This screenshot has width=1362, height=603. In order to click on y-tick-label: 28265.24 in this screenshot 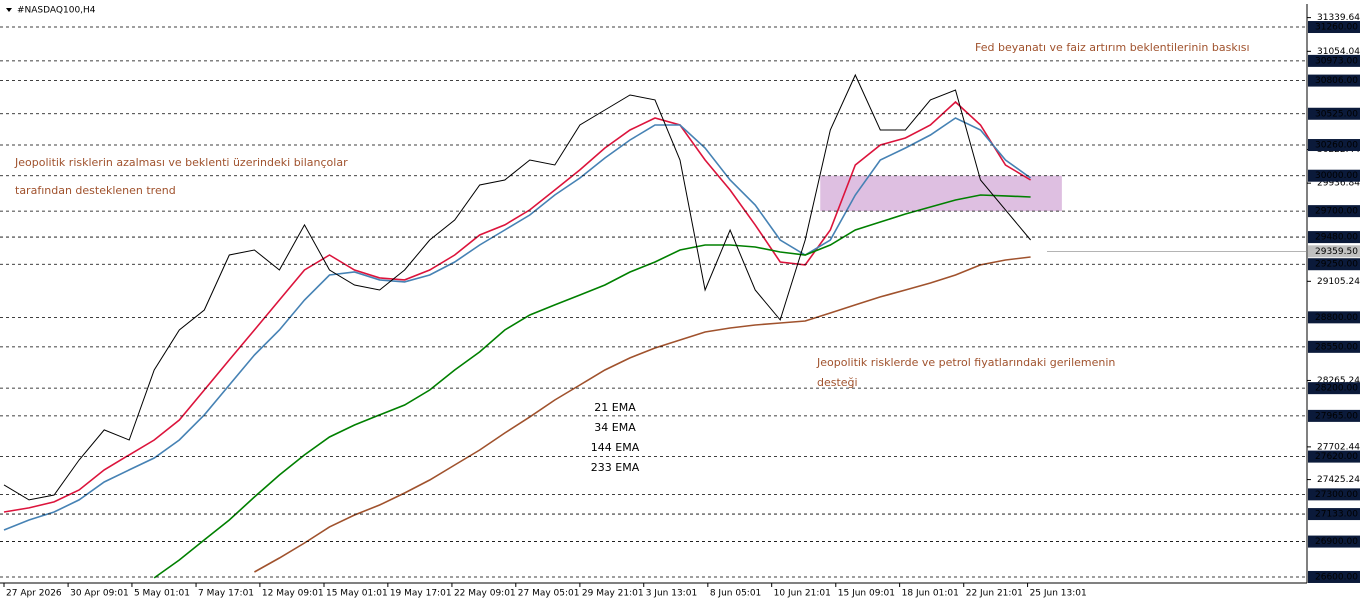, I will do `click(1338, 381)`.